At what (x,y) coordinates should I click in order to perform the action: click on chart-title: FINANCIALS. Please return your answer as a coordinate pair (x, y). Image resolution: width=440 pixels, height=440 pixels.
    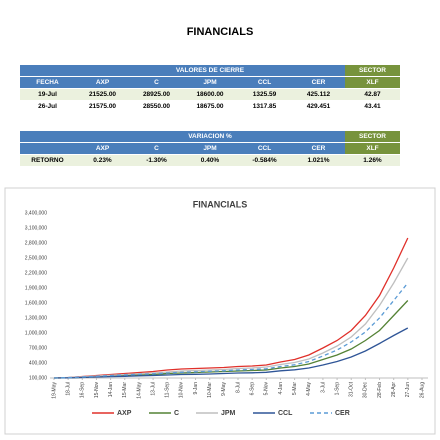
    Looking at the image, I should click on (220, 204).